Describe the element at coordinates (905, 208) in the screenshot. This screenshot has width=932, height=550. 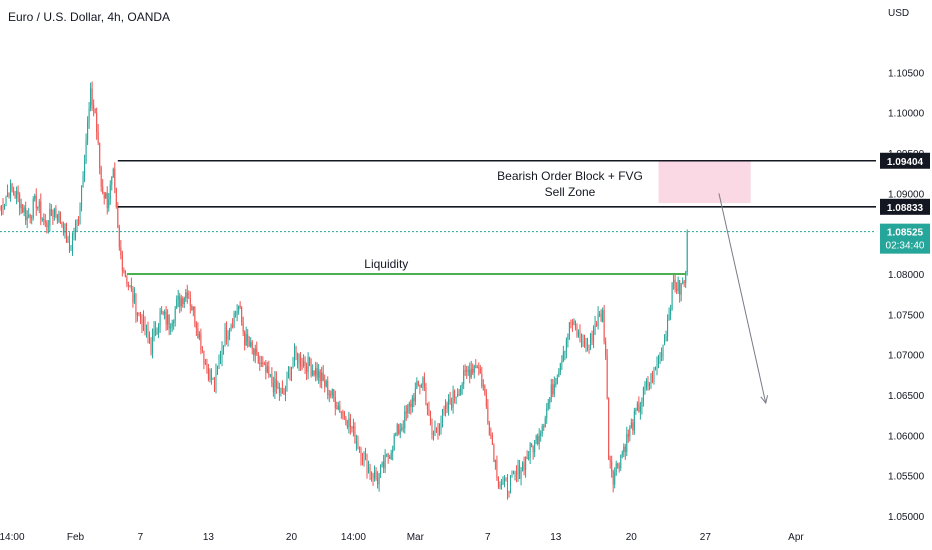
I see `level-price-label: 1.08833` at that location.